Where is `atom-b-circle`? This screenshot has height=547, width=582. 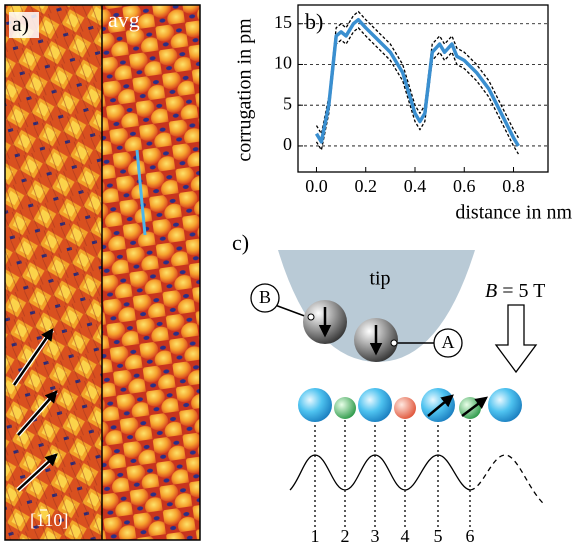
atom-b-circle is located at coordinates (265, 298).